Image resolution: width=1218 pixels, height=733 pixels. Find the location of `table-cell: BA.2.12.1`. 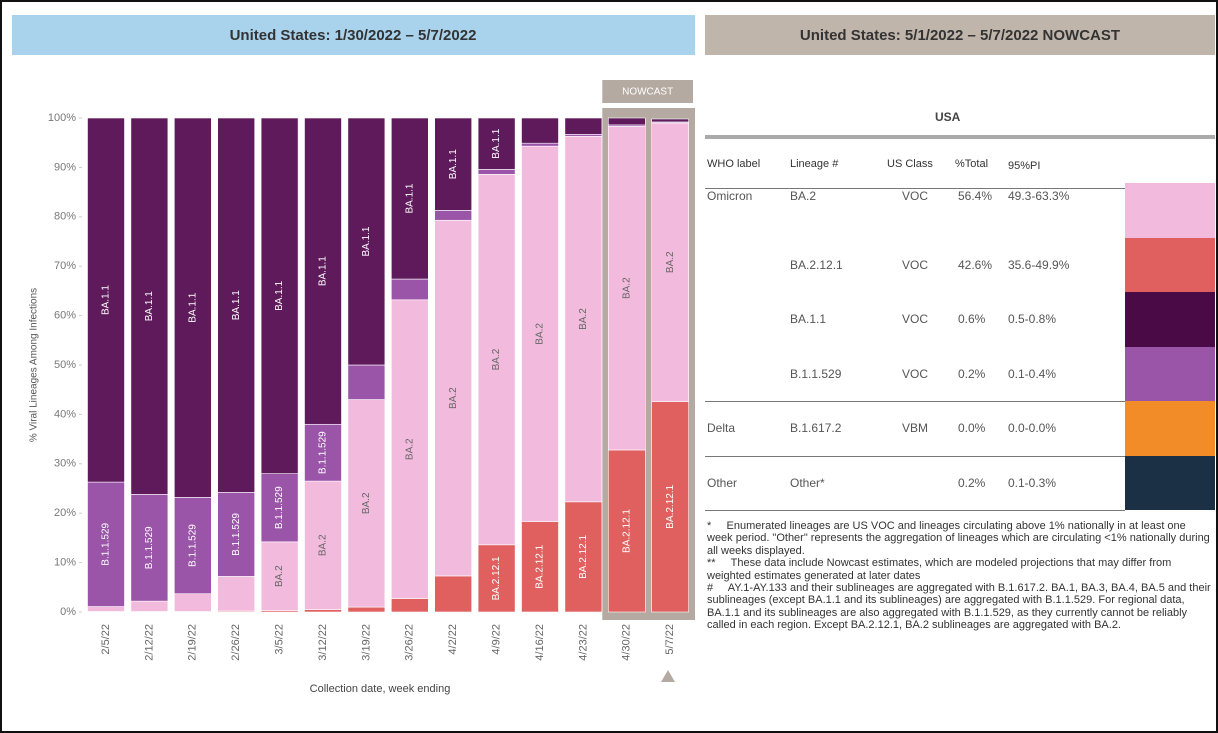

table-cell: BA.2.12.1 is located at coordinates (816, 264).